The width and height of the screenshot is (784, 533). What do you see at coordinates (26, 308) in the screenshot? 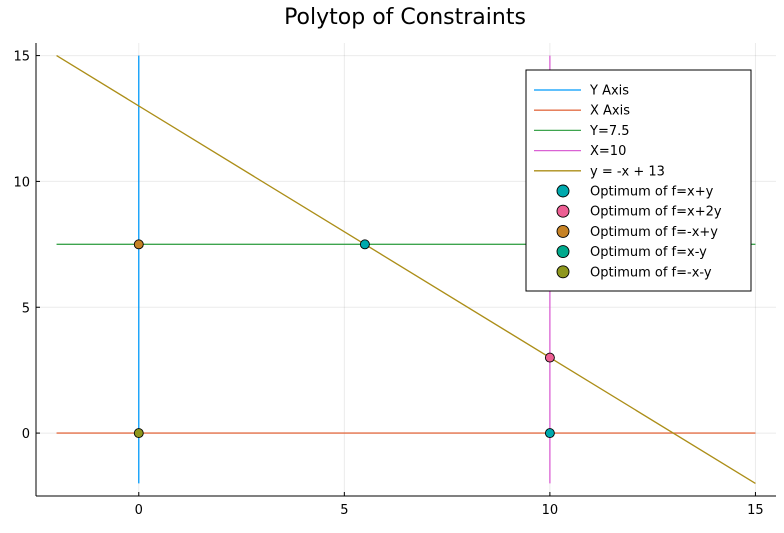
I see `y-tick-label: 5` at bounding box center [26, 308].